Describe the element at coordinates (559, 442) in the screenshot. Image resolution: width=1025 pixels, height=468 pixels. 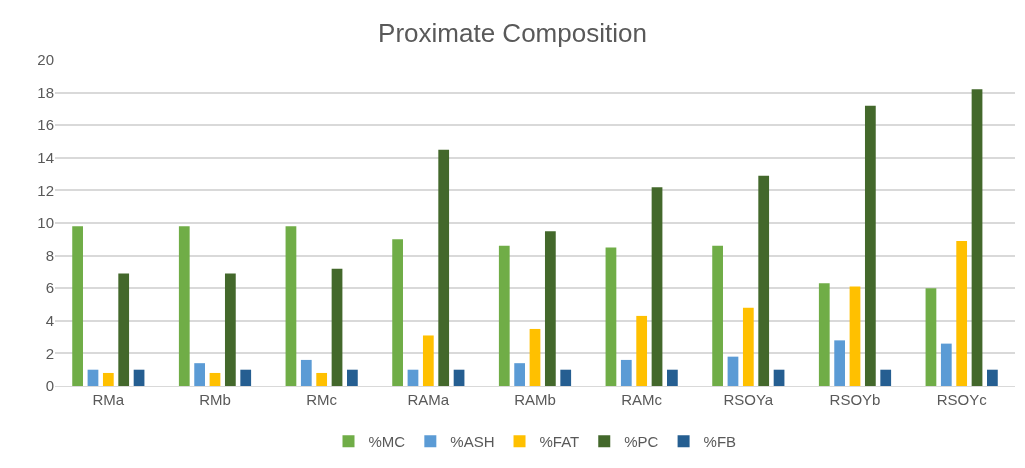
I see `legend-label: %FAT` at that location.